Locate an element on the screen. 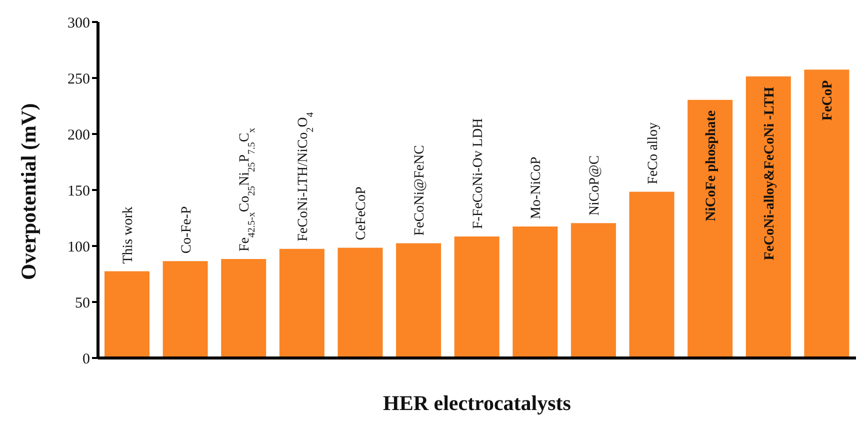  x-tick-label: FeCoNi@FeNC is located at coordinates (420, 190).